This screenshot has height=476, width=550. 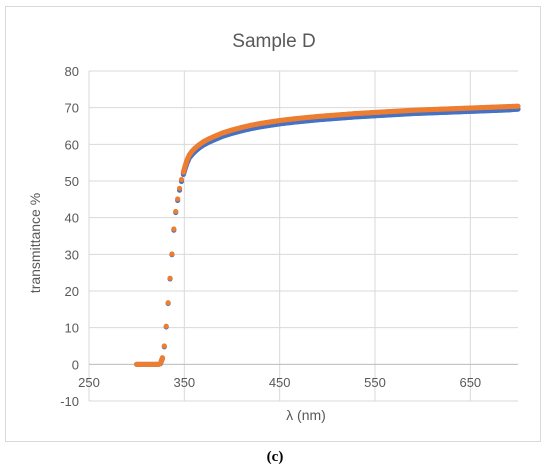 What do you see at coordinates (280, 382) in the screenshot?
I see `x-tick-label: 450` at bounding box center [280, 382].